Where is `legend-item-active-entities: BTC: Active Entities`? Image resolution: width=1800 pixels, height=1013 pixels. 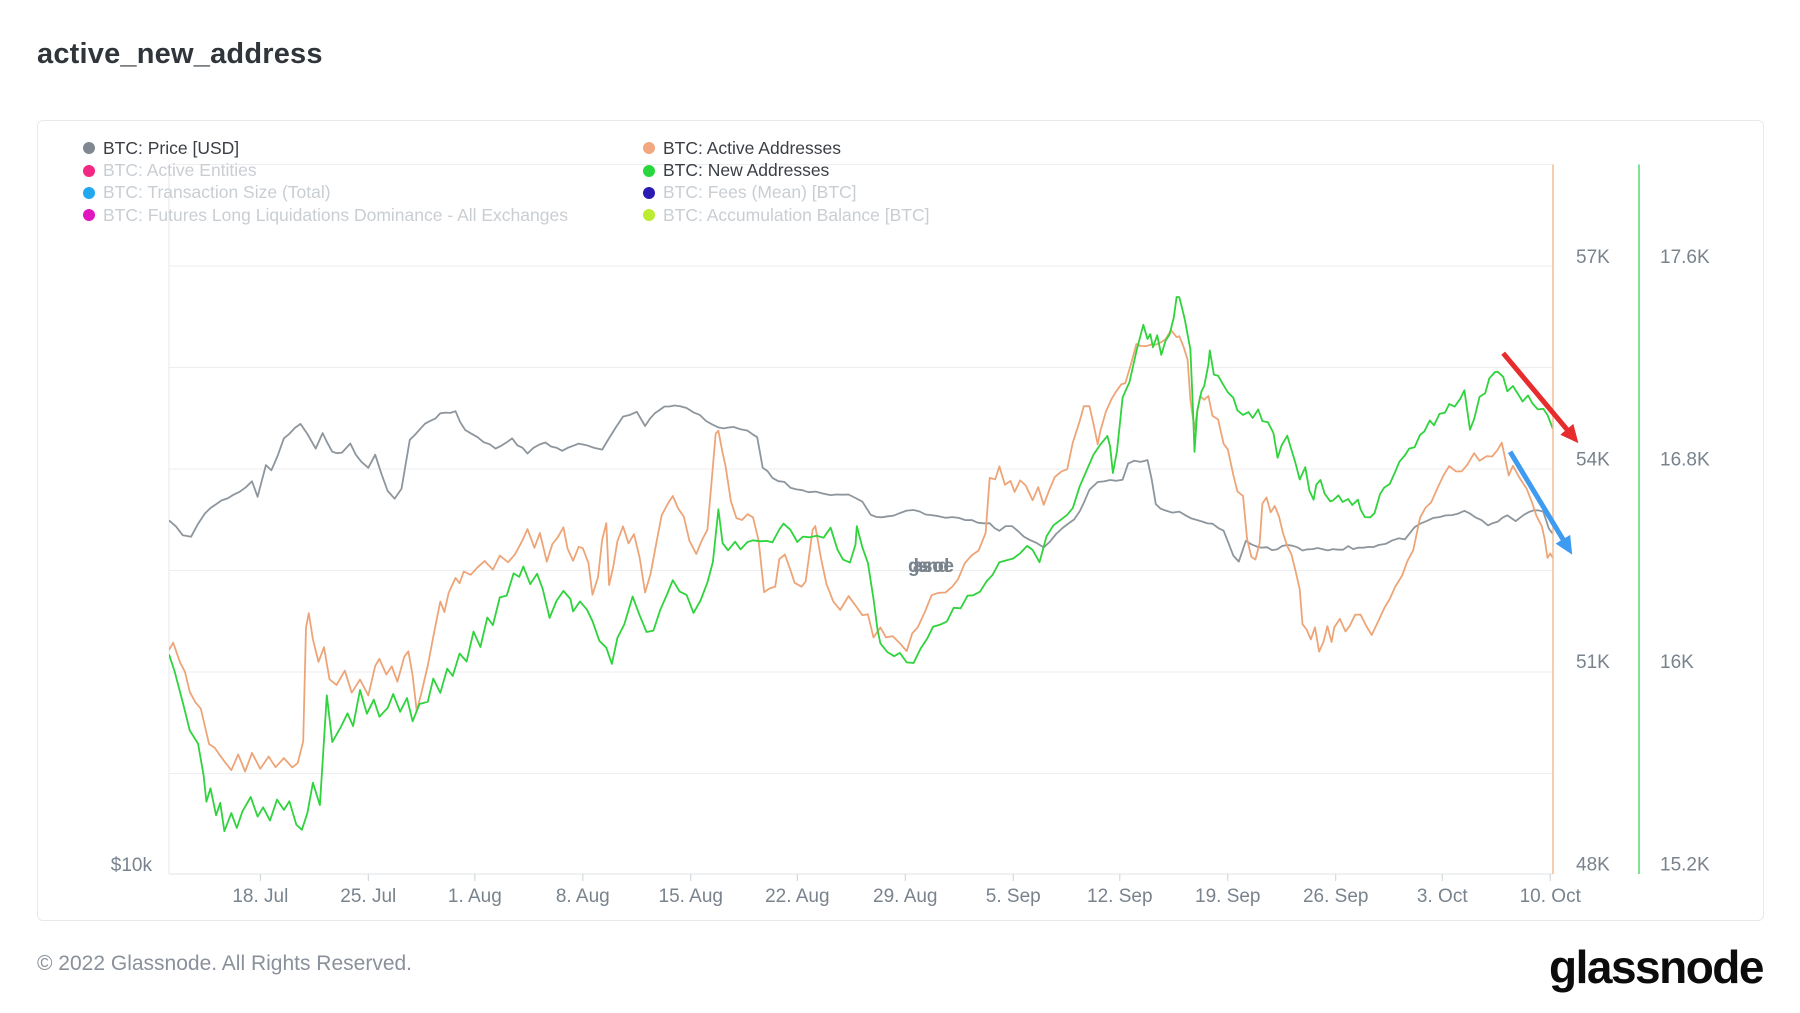
legend-item-active-entities: BTC: Active Entities is located at coordinates (325, 170).